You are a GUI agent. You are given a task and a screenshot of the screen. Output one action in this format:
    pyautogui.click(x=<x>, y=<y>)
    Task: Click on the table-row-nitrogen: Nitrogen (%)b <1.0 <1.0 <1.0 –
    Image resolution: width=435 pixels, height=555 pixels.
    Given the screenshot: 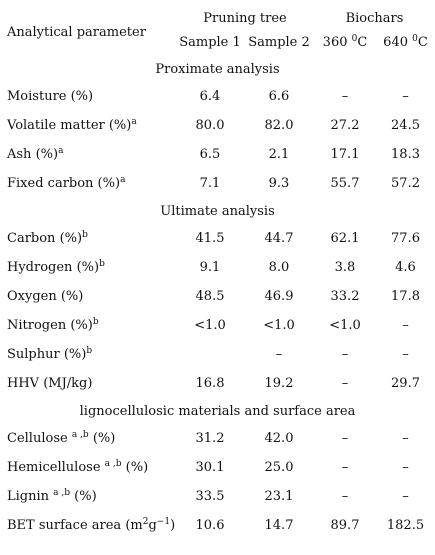 What is the action you would take?
    pyautogui.click(x=217, y=325)
    